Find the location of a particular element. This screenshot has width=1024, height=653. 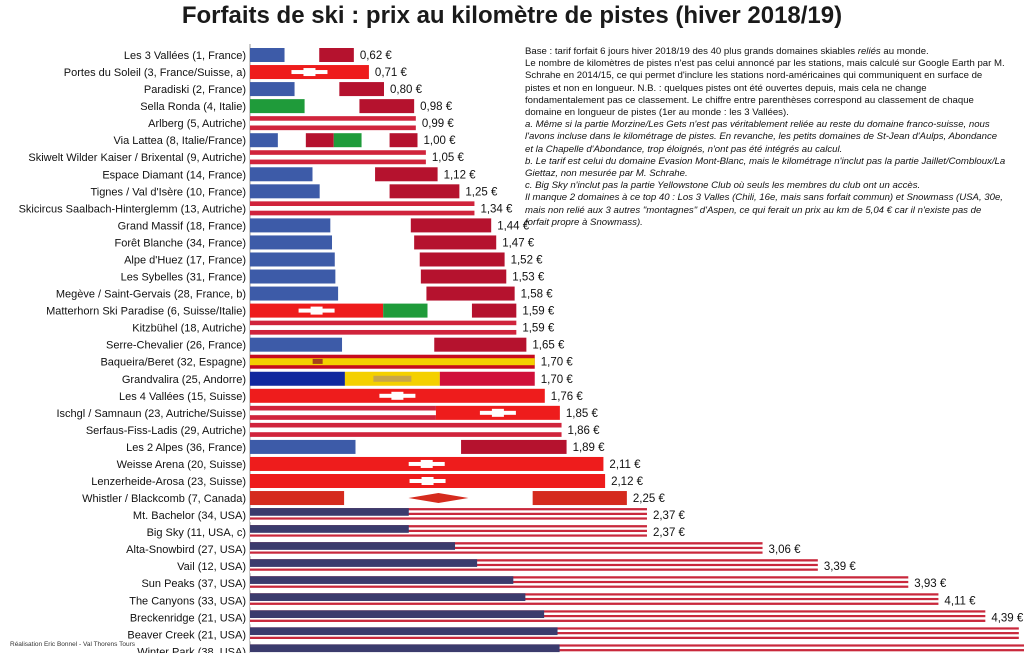

value-label: 1,34 € is located at coordinates (496, 209).